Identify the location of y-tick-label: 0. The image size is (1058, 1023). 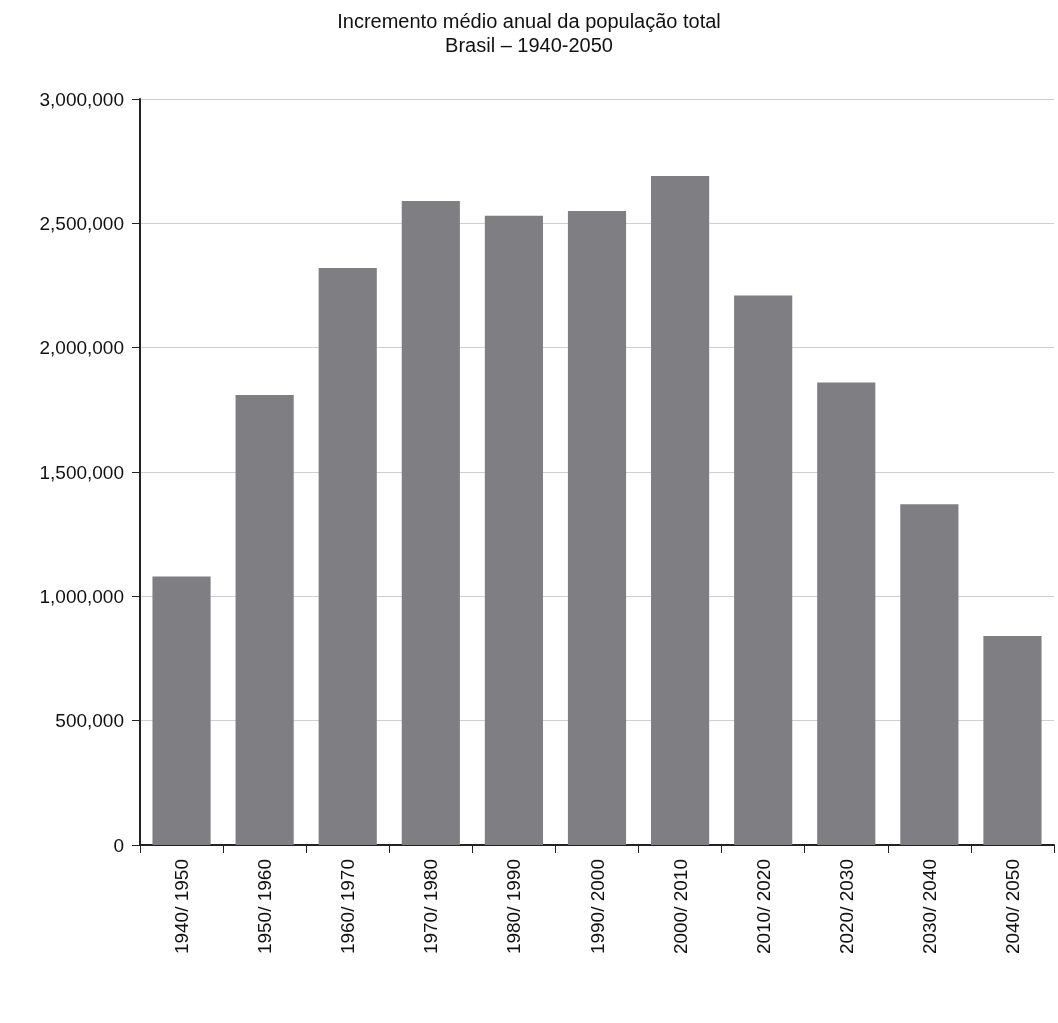
(118, 845).